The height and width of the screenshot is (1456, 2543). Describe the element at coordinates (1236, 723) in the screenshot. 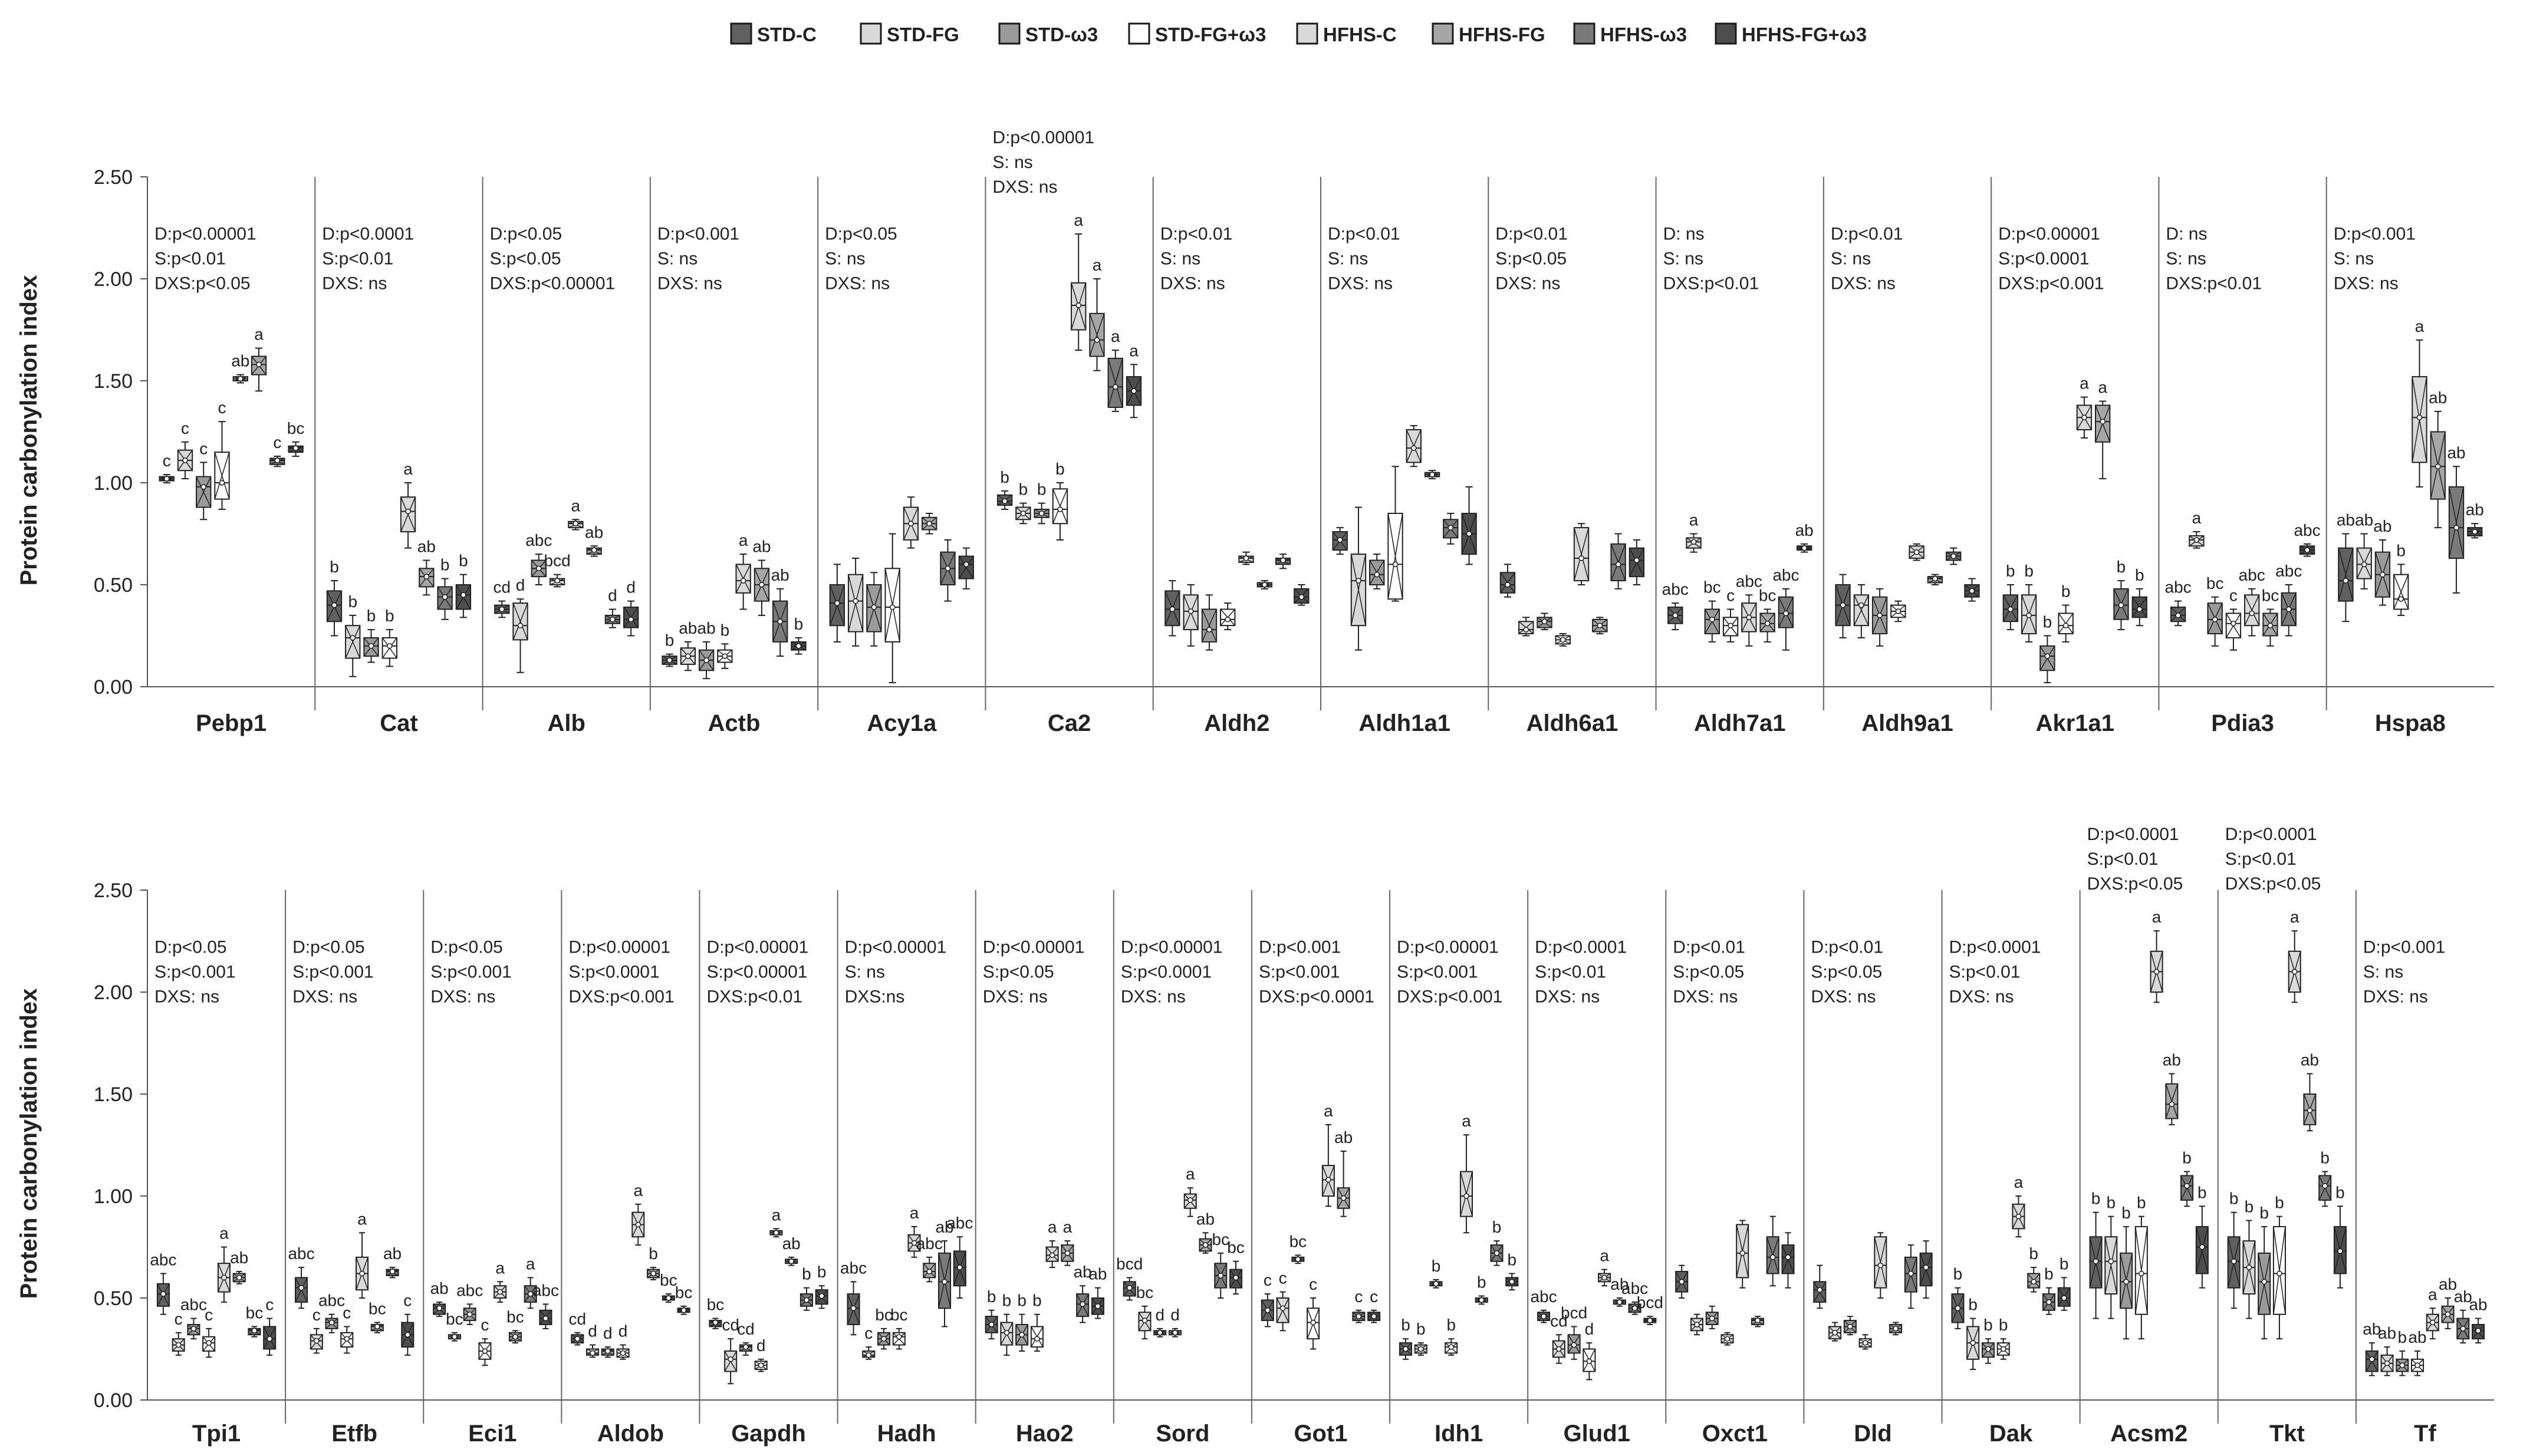

I see `protein-name: Aldh2` at that location.